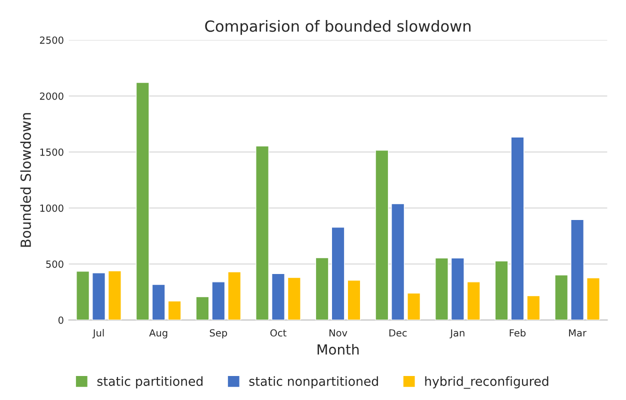  Describe the element at coordinates (98, 333) in the screenshot. I see `x-tick-label: Jul` at that location.